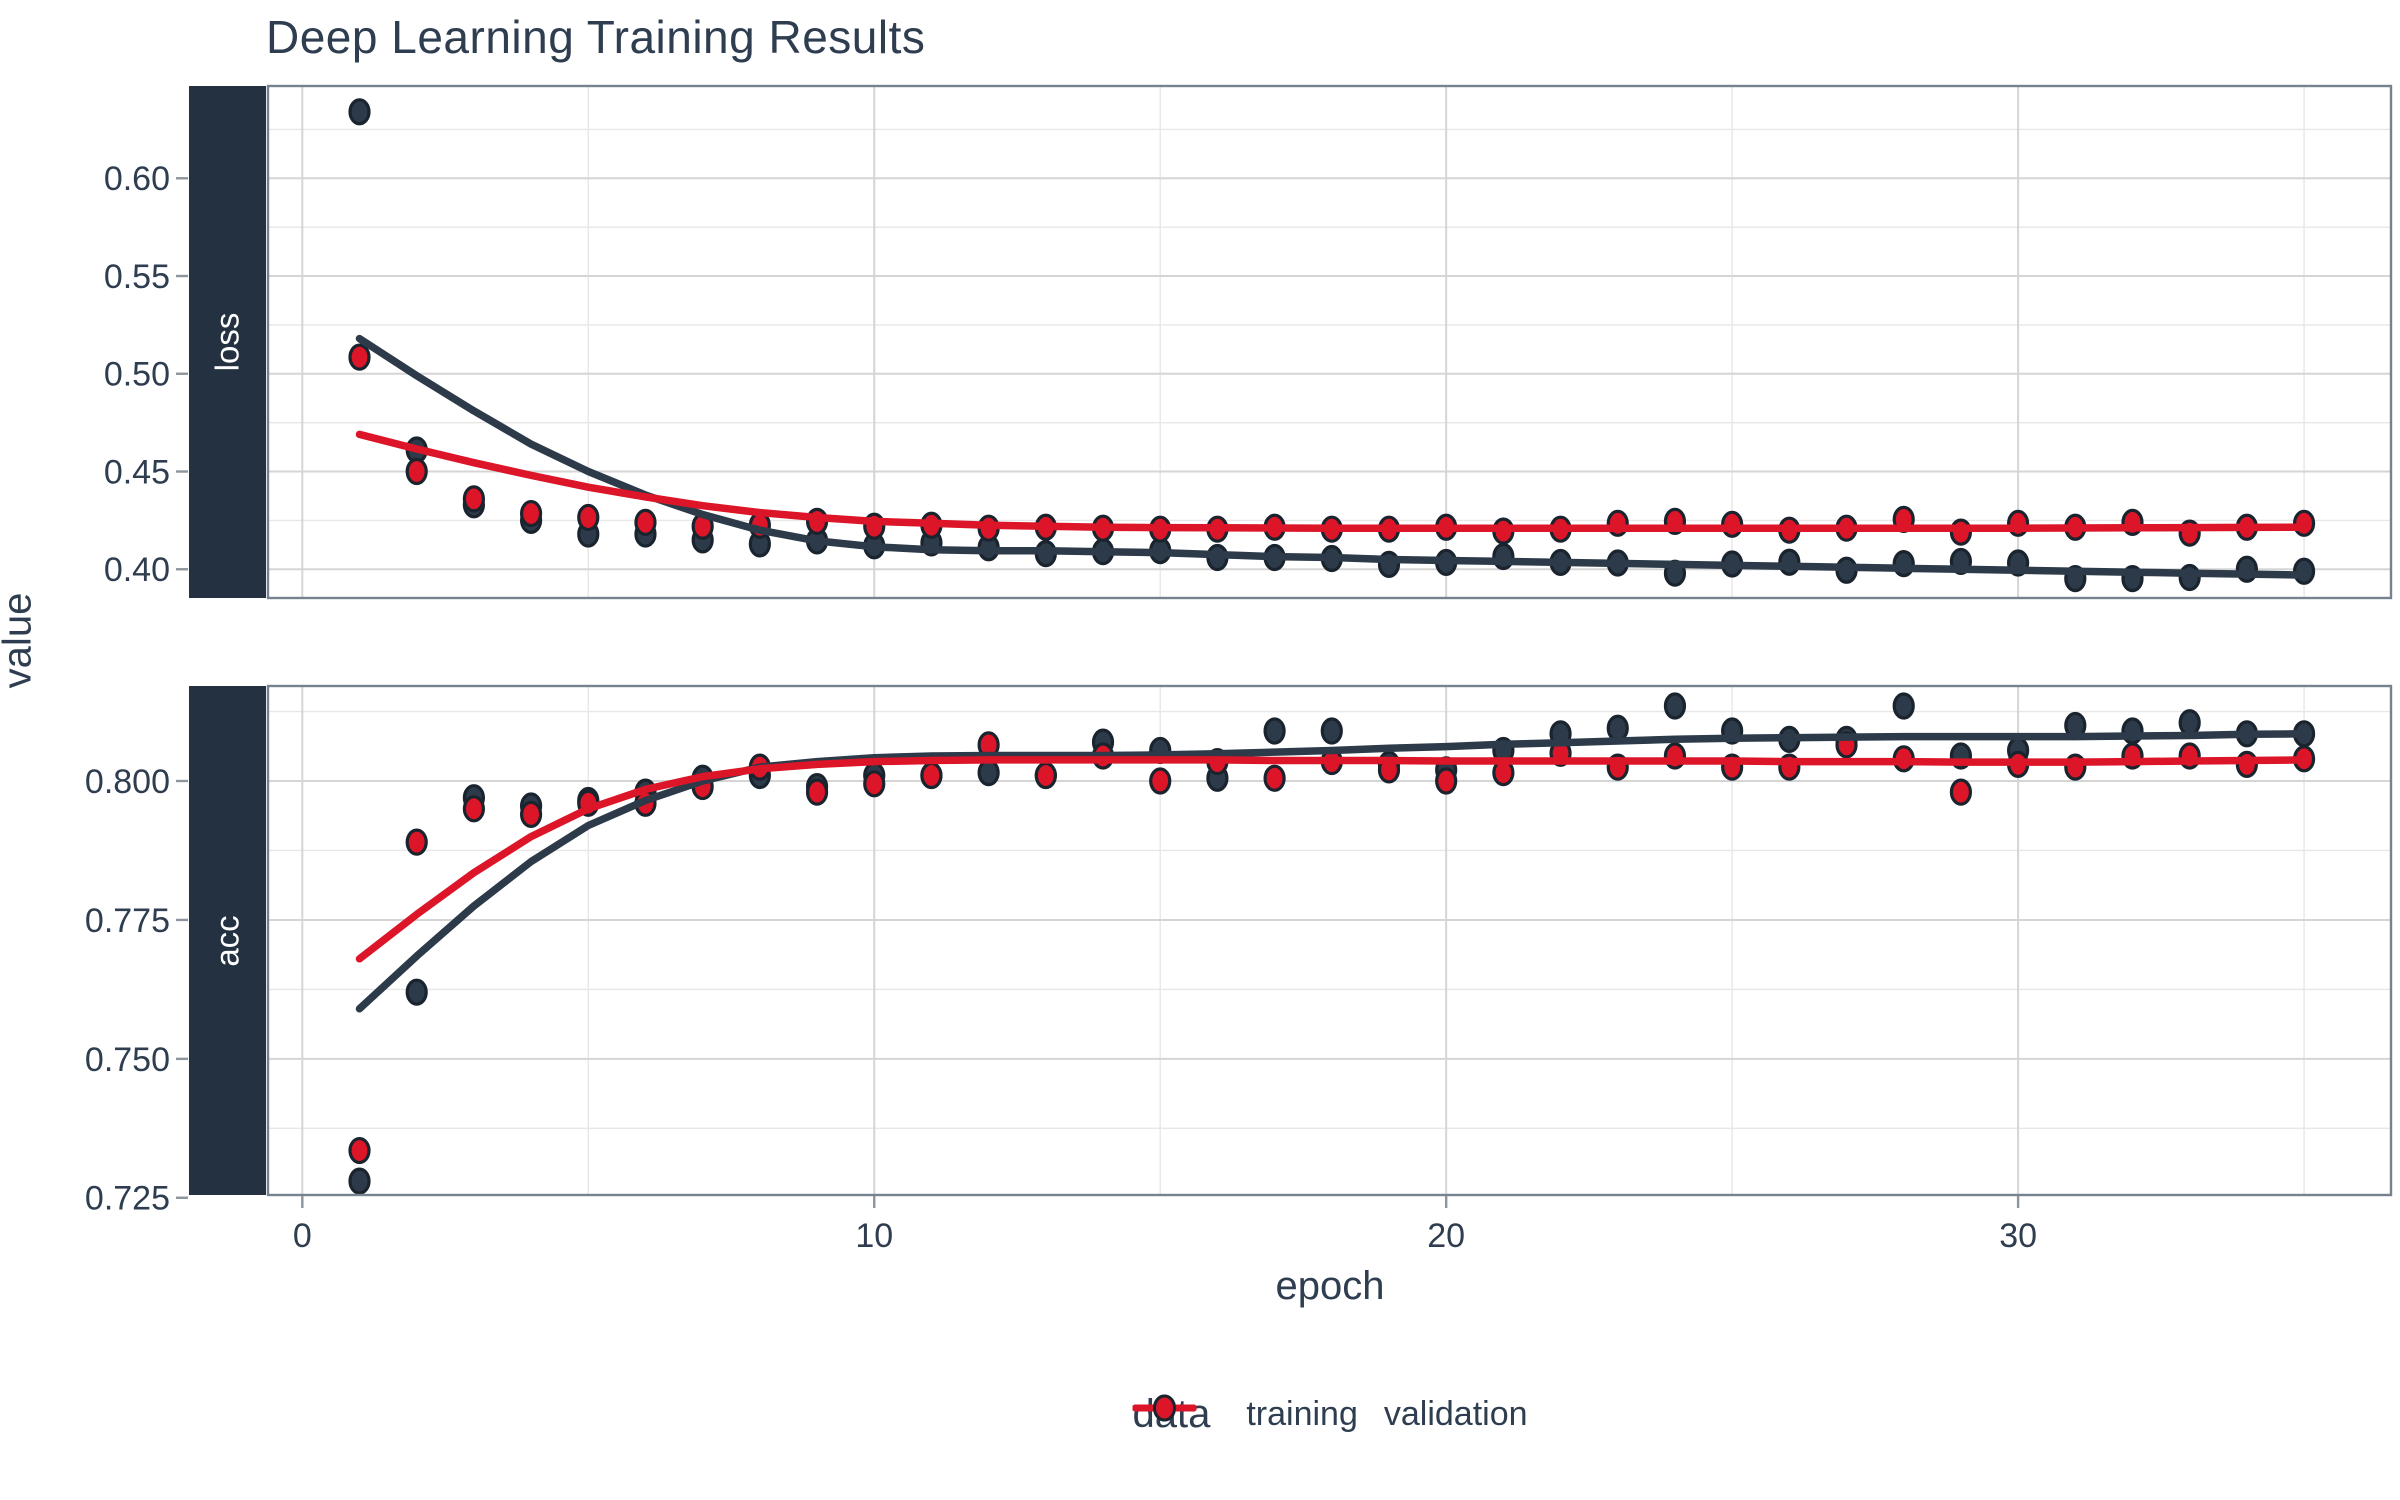  I want to click on facet-strip-loss: loss, so click(227, 342).